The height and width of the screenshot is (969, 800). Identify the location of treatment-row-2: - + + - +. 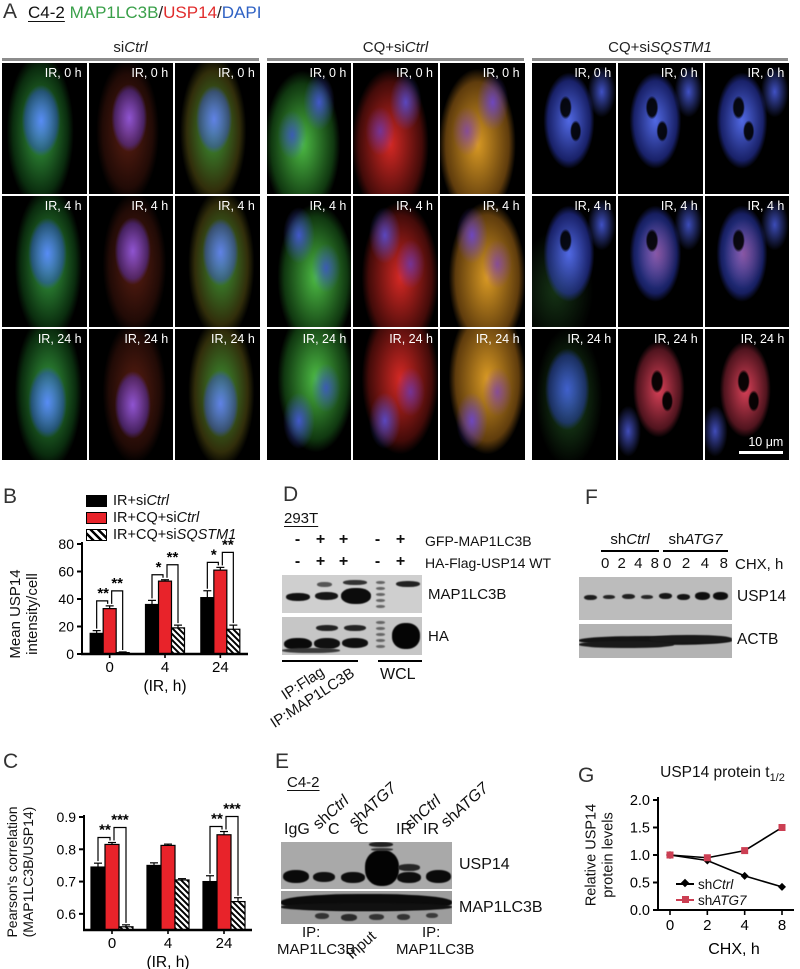
(350, 561).